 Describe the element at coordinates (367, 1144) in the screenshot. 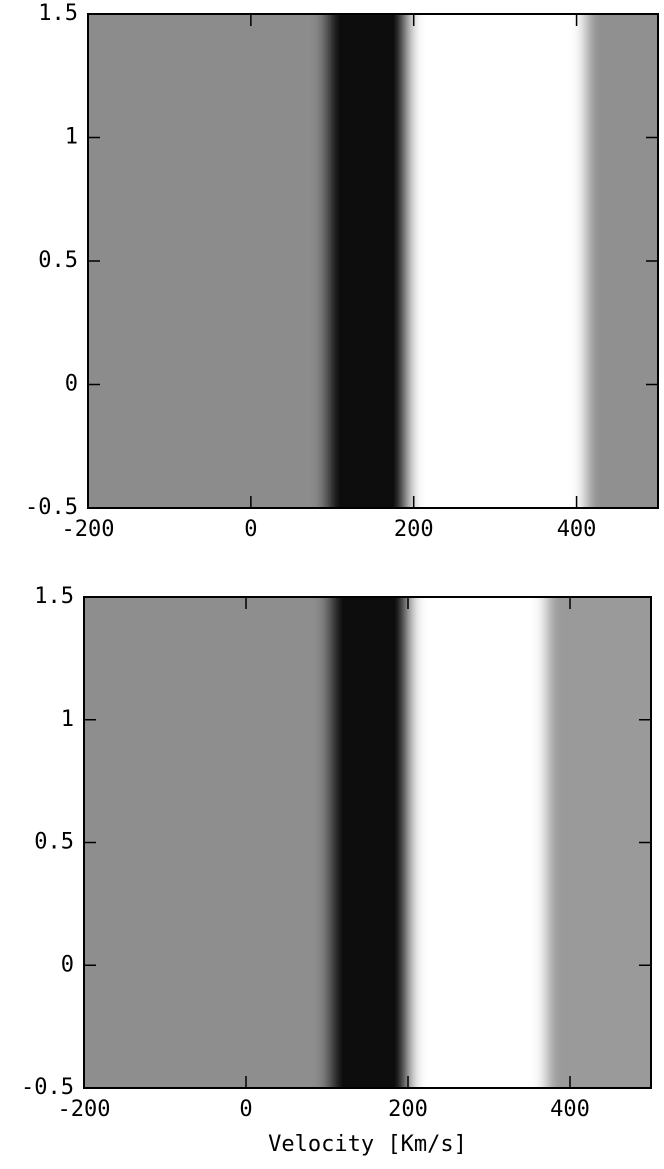

I see `x-axis-label: Velocity [Km/s]` at that location.